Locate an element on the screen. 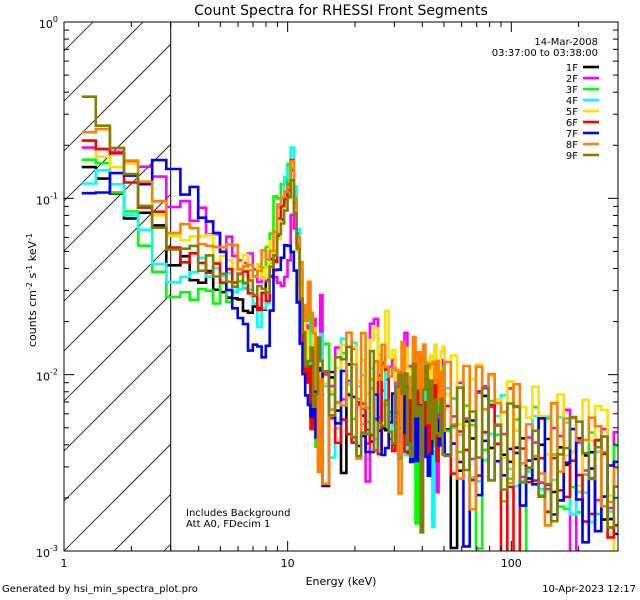 Image resolution: width=640 pixels, height=600 pixels. date-annotation: 14-Mar-2008 is located at coordinates (566, 42).